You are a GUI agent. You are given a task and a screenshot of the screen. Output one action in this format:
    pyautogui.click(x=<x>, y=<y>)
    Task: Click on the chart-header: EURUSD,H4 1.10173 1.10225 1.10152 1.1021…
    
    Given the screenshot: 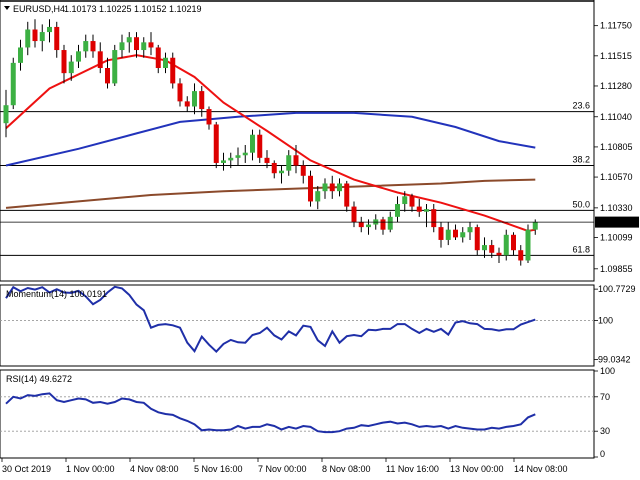 What is the action you would take?
    pyautogui.click(x=103, y=9)
    